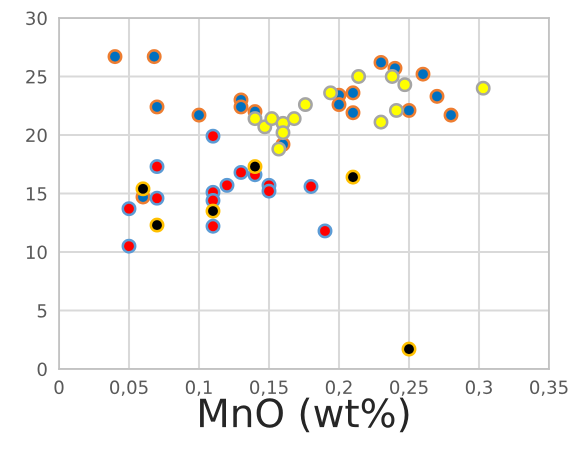 This screenshot has height=457, width=575. I want to click on y-tick-label: 20, so click(36, 135).